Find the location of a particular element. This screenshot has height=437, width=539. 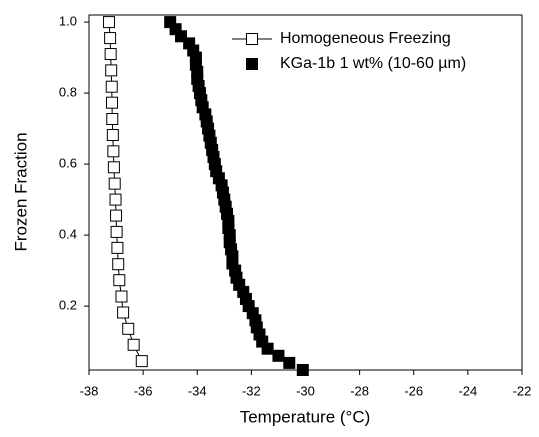

x-tick-label: -28 is located at coordinates (359, 390).